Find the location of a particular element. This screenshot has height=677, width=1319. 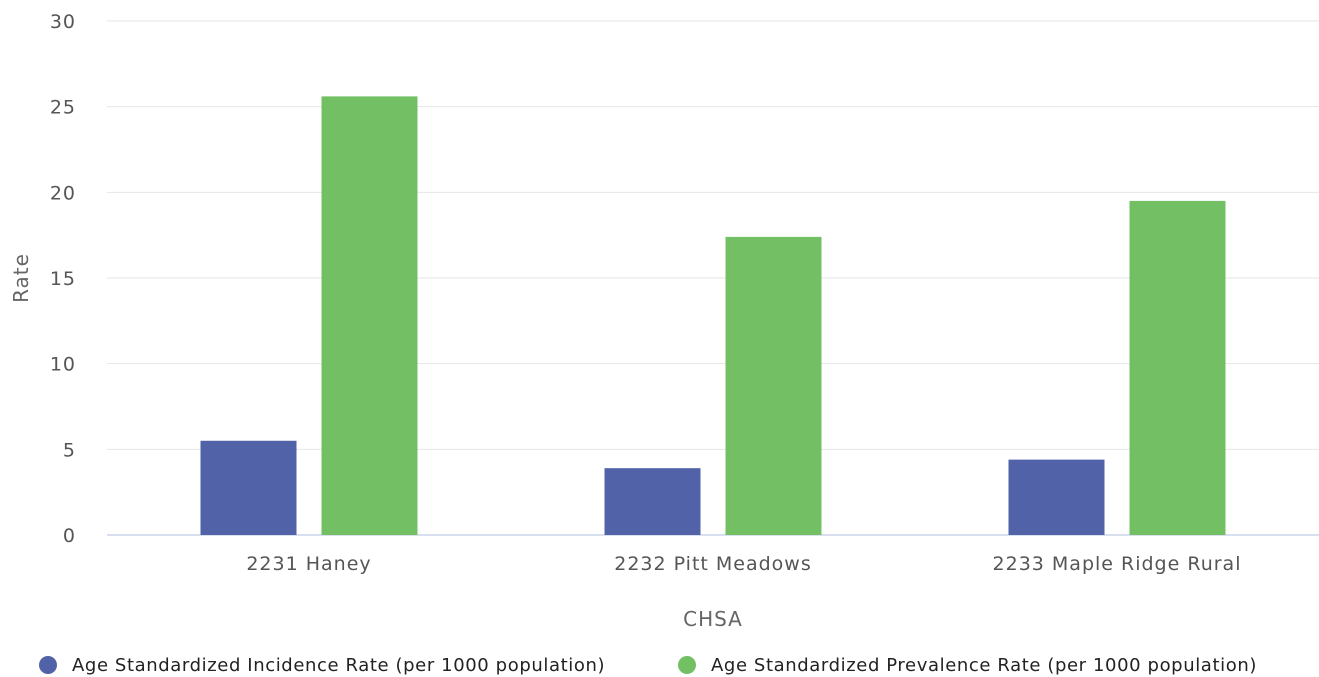

y-tick-label: 25 is located at coordinates (63, 108).